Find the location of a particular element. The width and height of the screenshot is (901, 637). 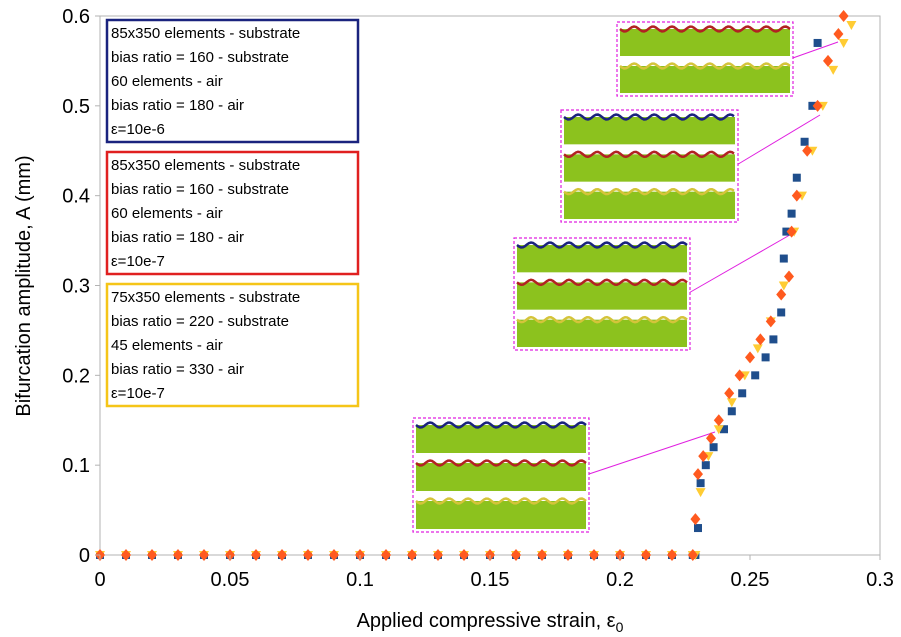

y-tick-label: 0.3 is located at coordinates (76, 287).